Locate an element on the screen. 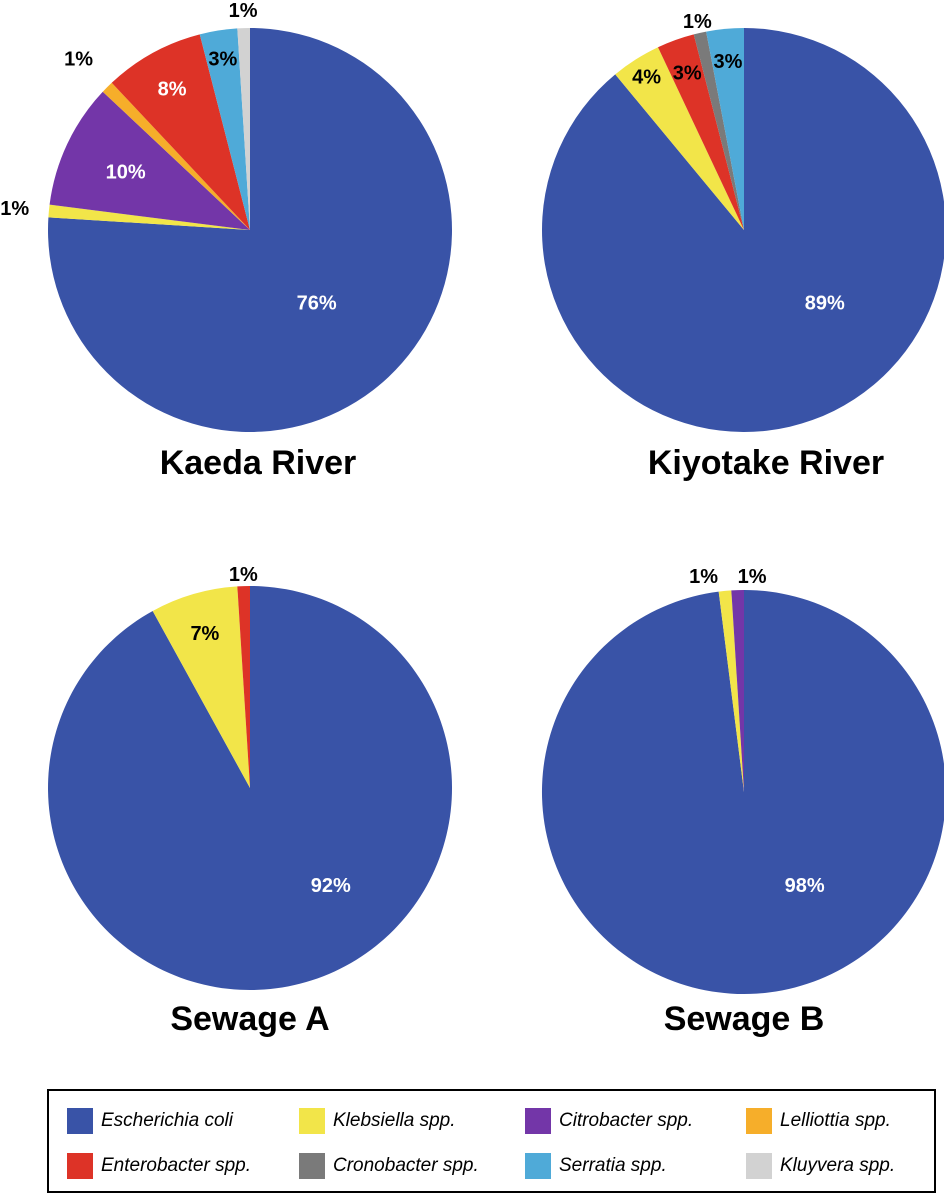 The width and height of the screenshot is (944, 1199). slice-label: 89% is located at coordinates (825, 304).